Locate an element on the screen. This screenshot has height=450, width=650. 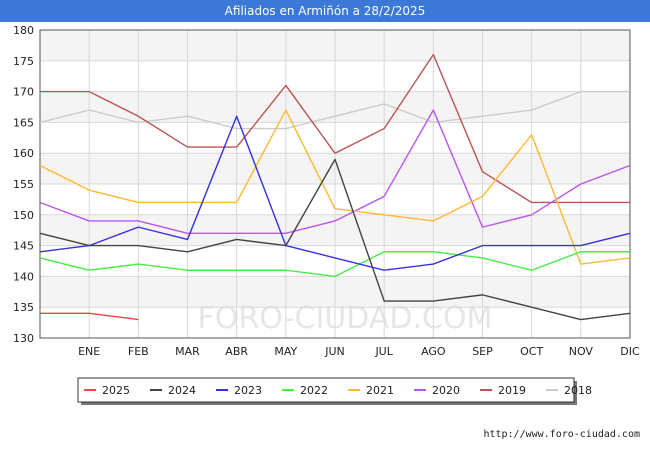
source-url: http://www.foro-ciudad.com is located at coordinates (561, 434).